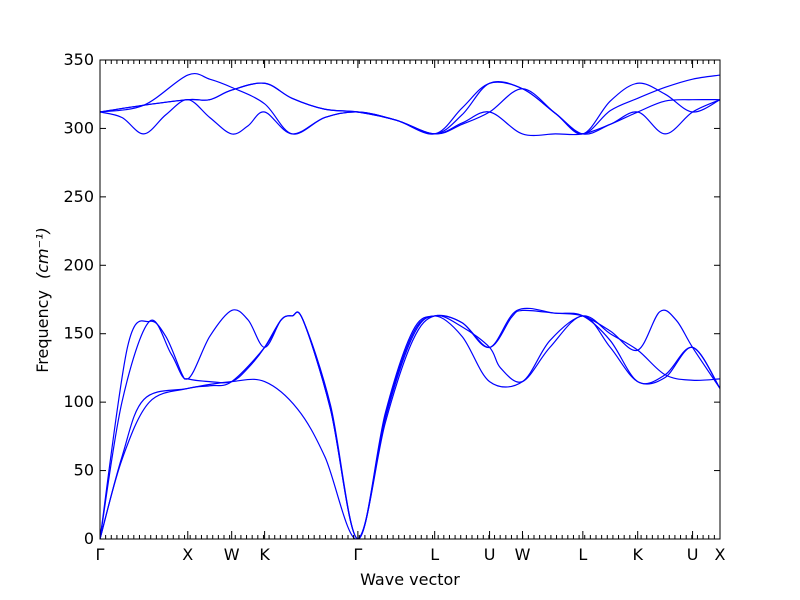 The height and width of the screenshot is (600, 800). Describe the element at coordinates (78, 59) in the screenshot. I see `y-tick-label: 350` at that location.